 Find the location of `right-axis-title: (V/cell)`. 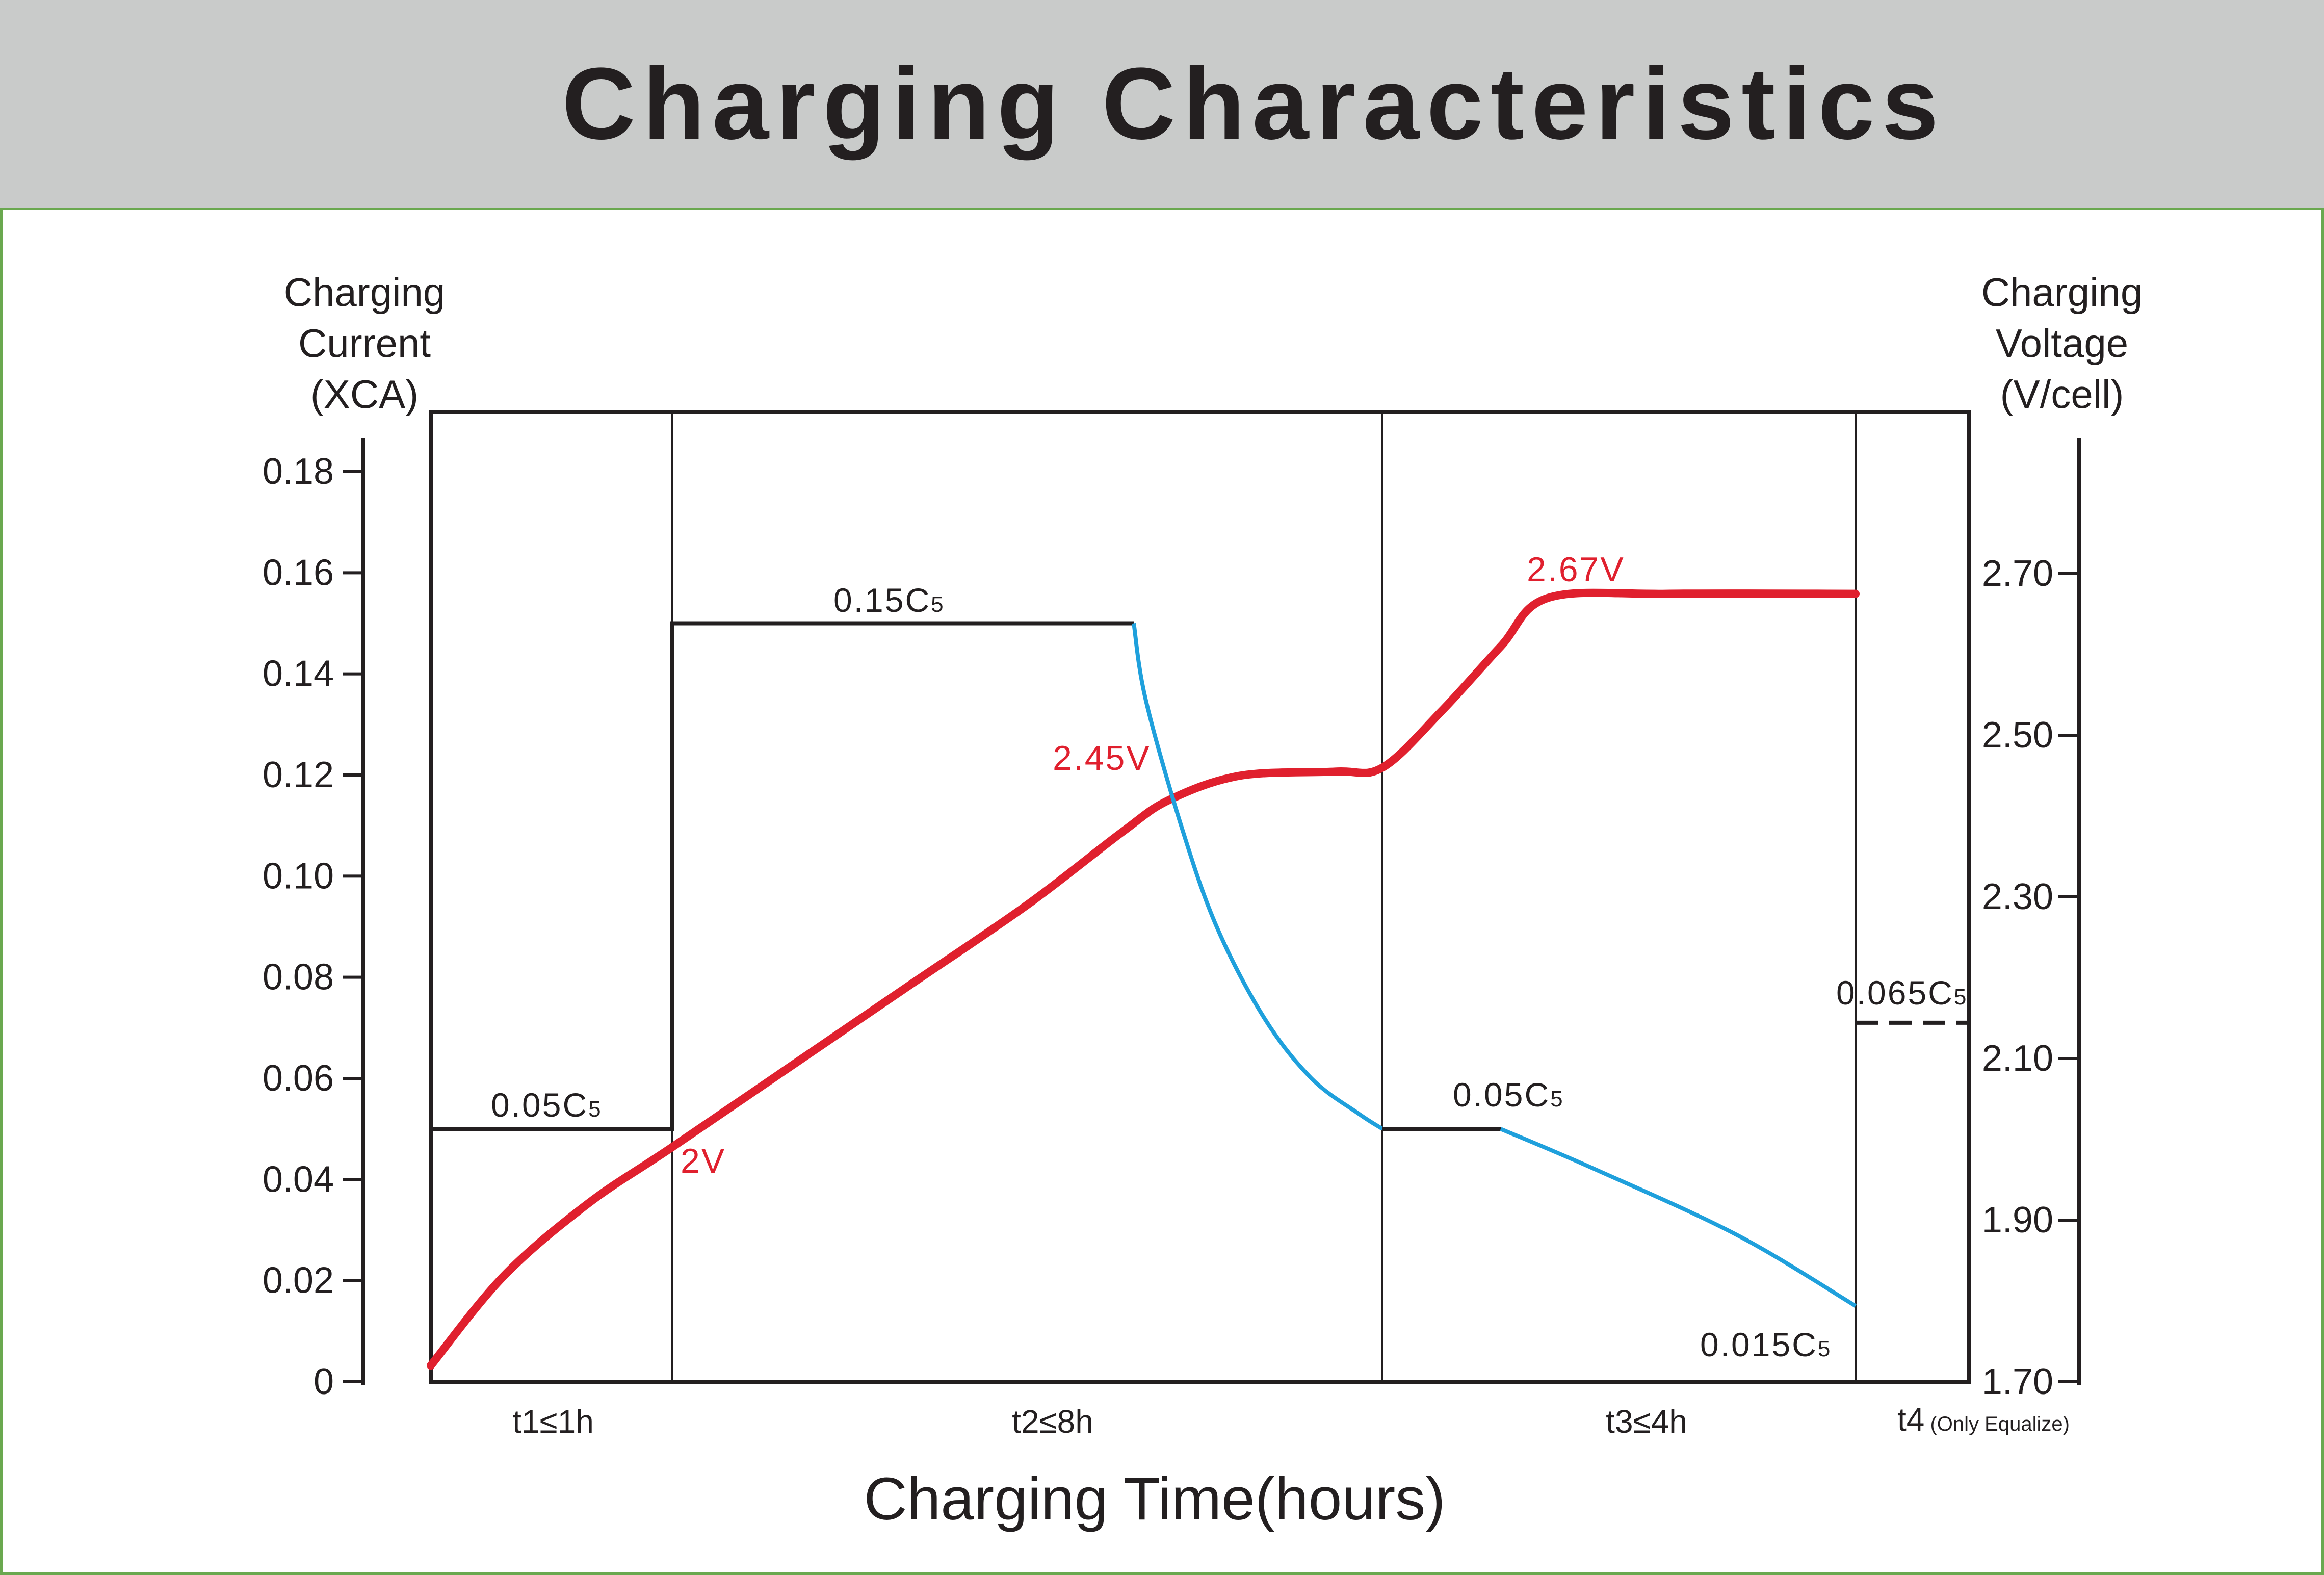

right-axis-title: (V/cell) is located at coordinates (2062, 394).